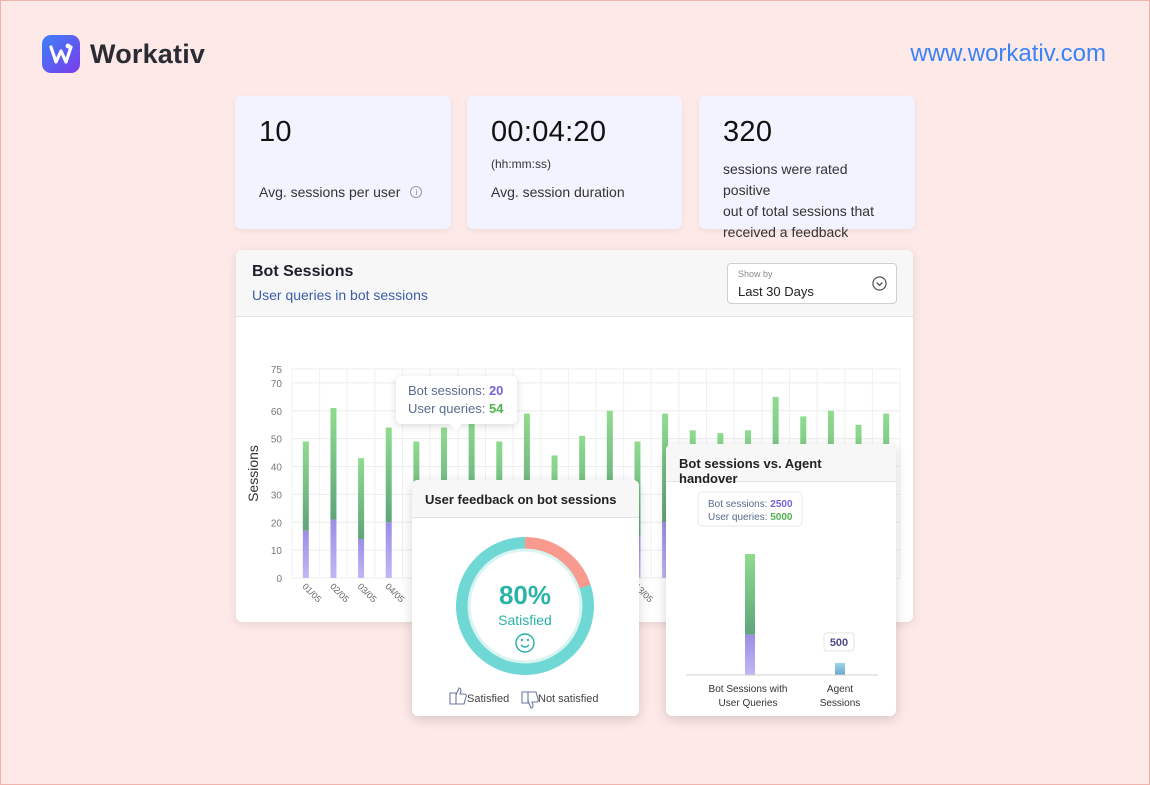  I want to click on tooltip-query-value: 54, so click(496, 408).